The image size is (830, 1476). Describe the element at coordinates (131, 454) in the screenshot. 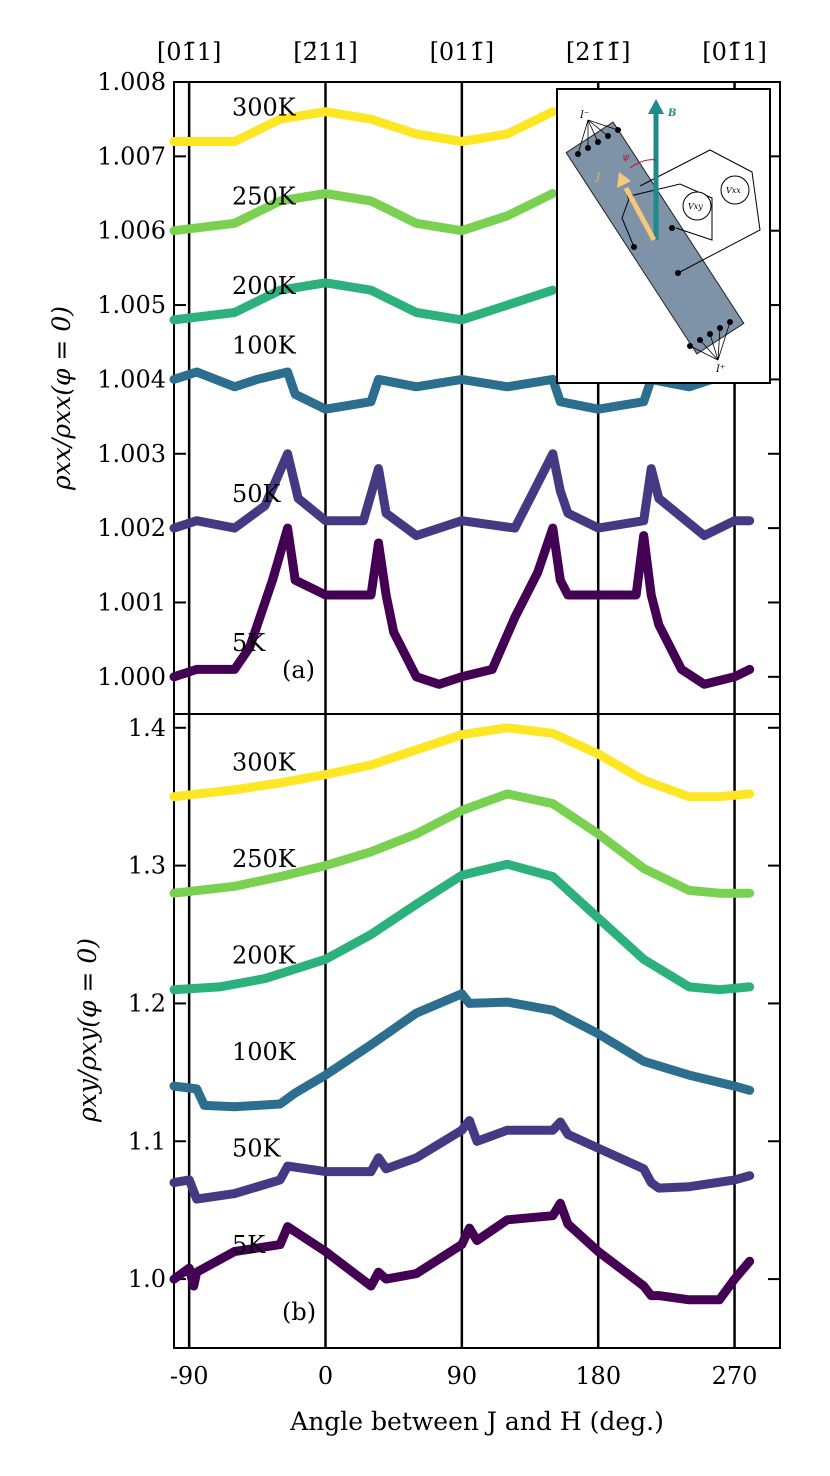

I see `y-tick-label: 1.003` at that location.